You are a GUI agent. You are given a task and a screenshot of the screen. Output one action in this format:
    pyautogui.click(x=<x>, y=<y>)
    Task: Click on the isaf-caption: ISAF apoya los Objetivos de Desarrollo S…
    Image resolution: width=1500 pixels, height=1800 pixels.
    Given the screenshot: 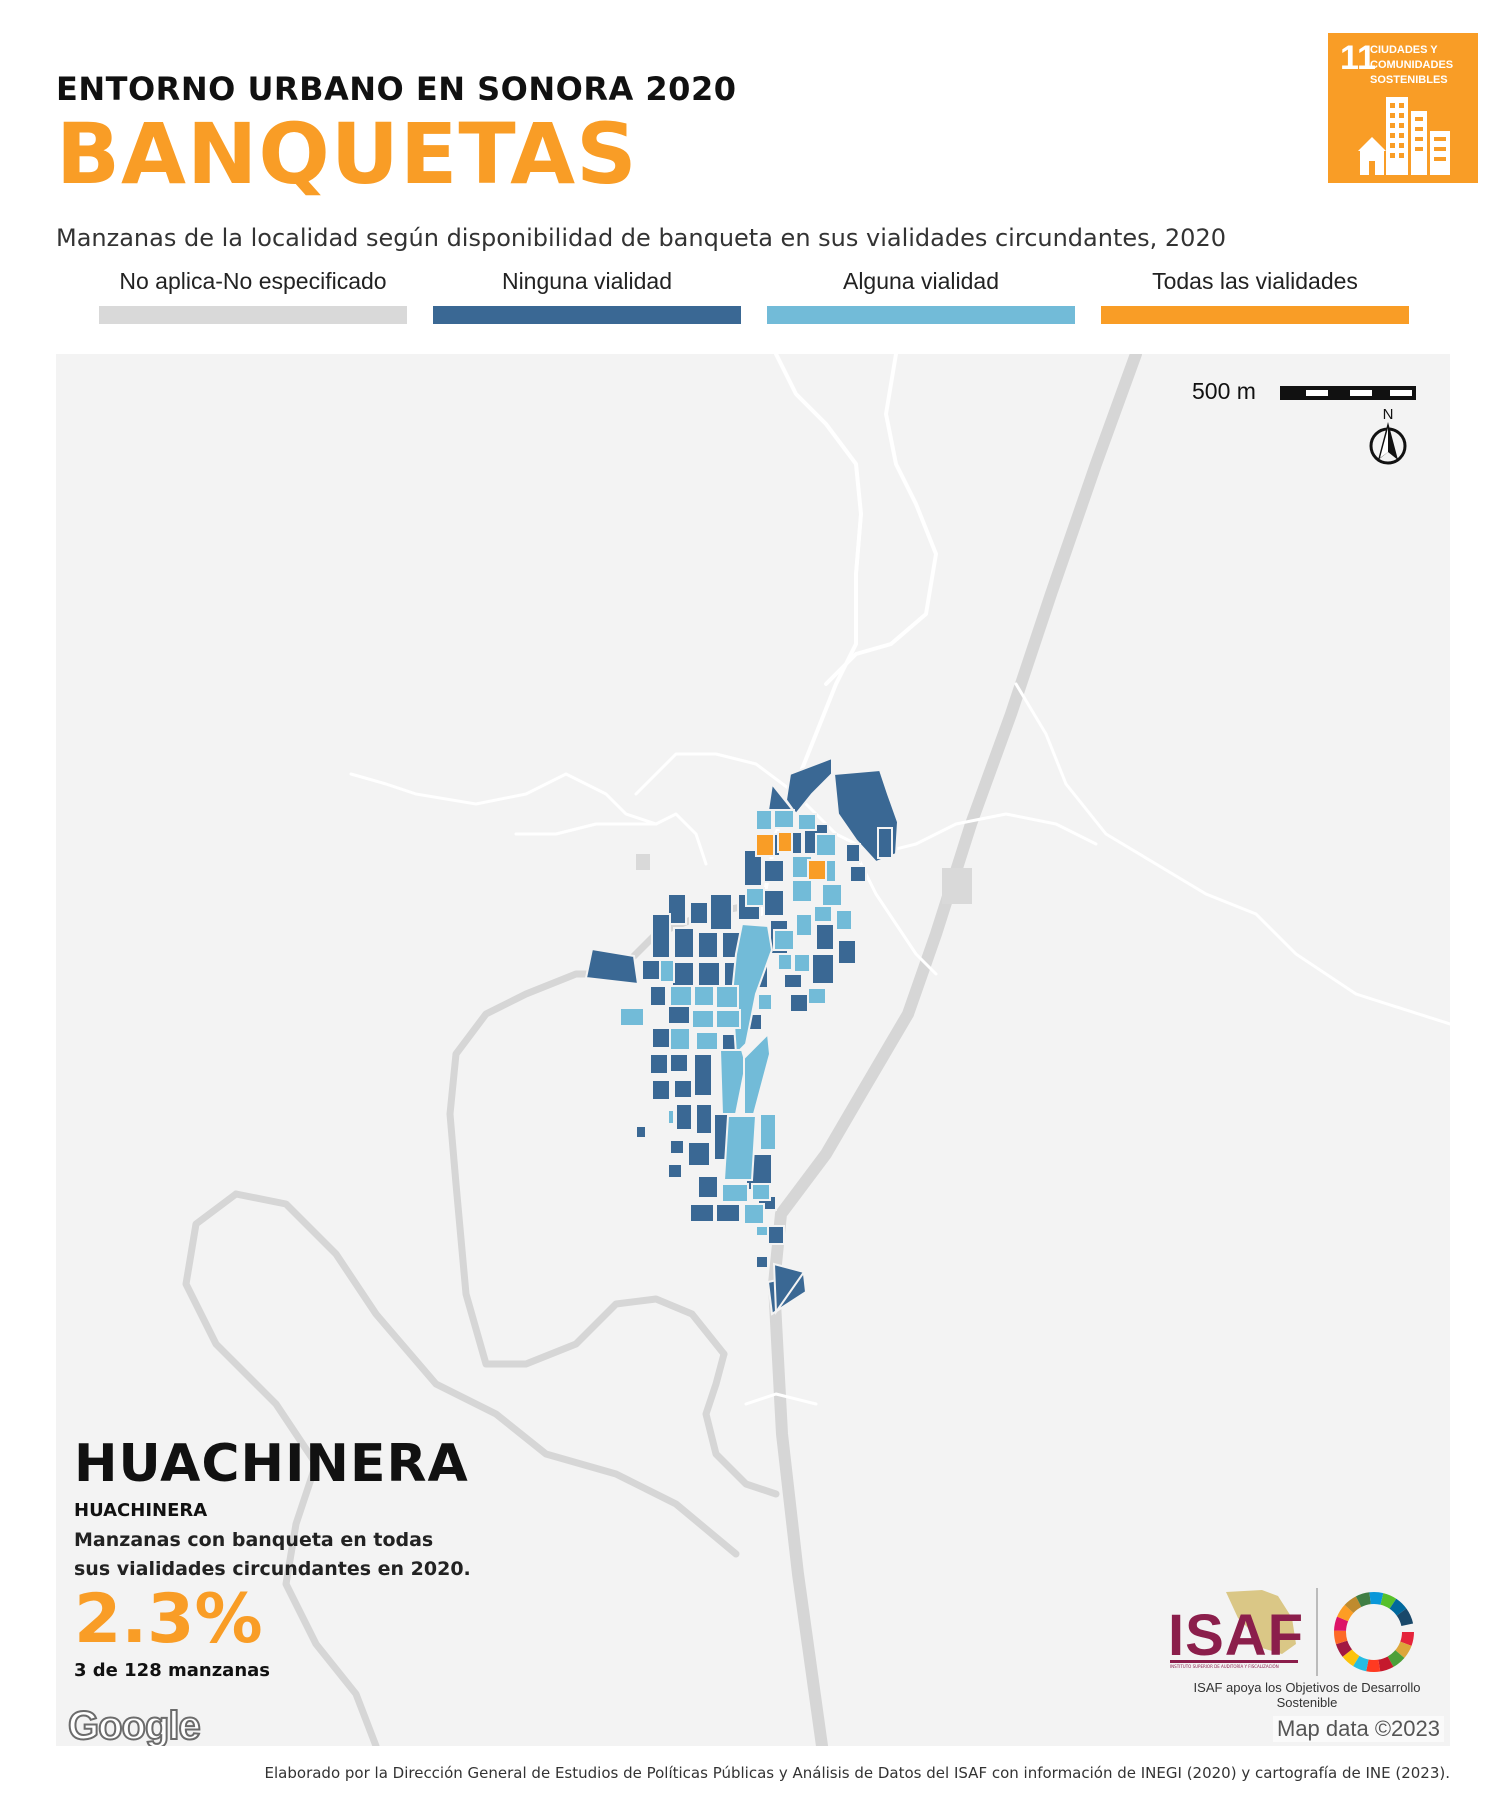 What is the action you would take?
    pyautogui.click(x=1307, y=1695)
    